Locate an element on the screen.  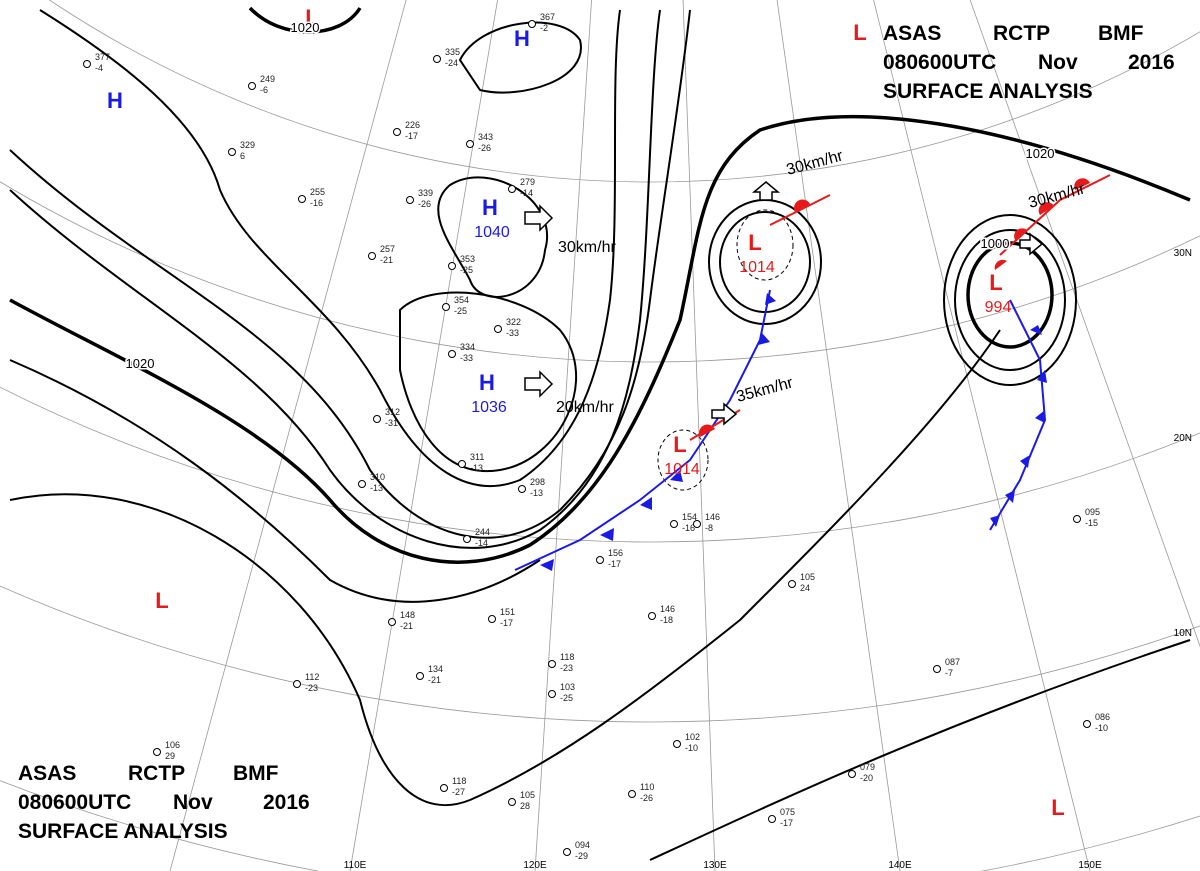
center-pressure: 1014 is located at coordinates (682, 469).